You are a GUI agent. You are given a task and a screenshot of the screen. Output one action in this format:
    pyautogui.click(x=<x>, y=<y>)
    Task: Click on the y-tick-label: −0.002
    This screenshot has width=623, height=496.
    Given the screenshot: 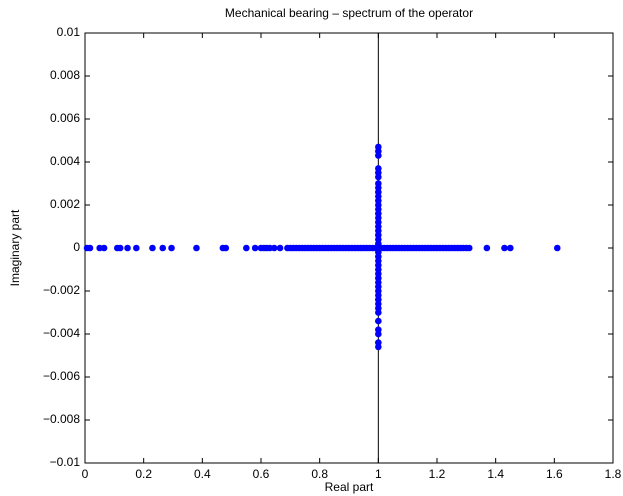 What is the action you would take?
    pyautogui.click(x=61, y=290)
    